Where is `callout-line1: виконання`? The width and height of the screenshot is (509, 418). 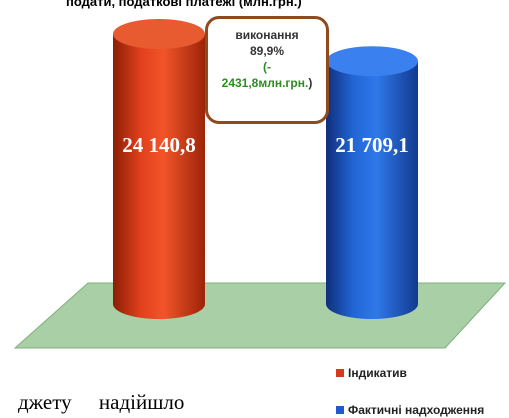
callout-line1: виконання is located at coordinates (267, 35).